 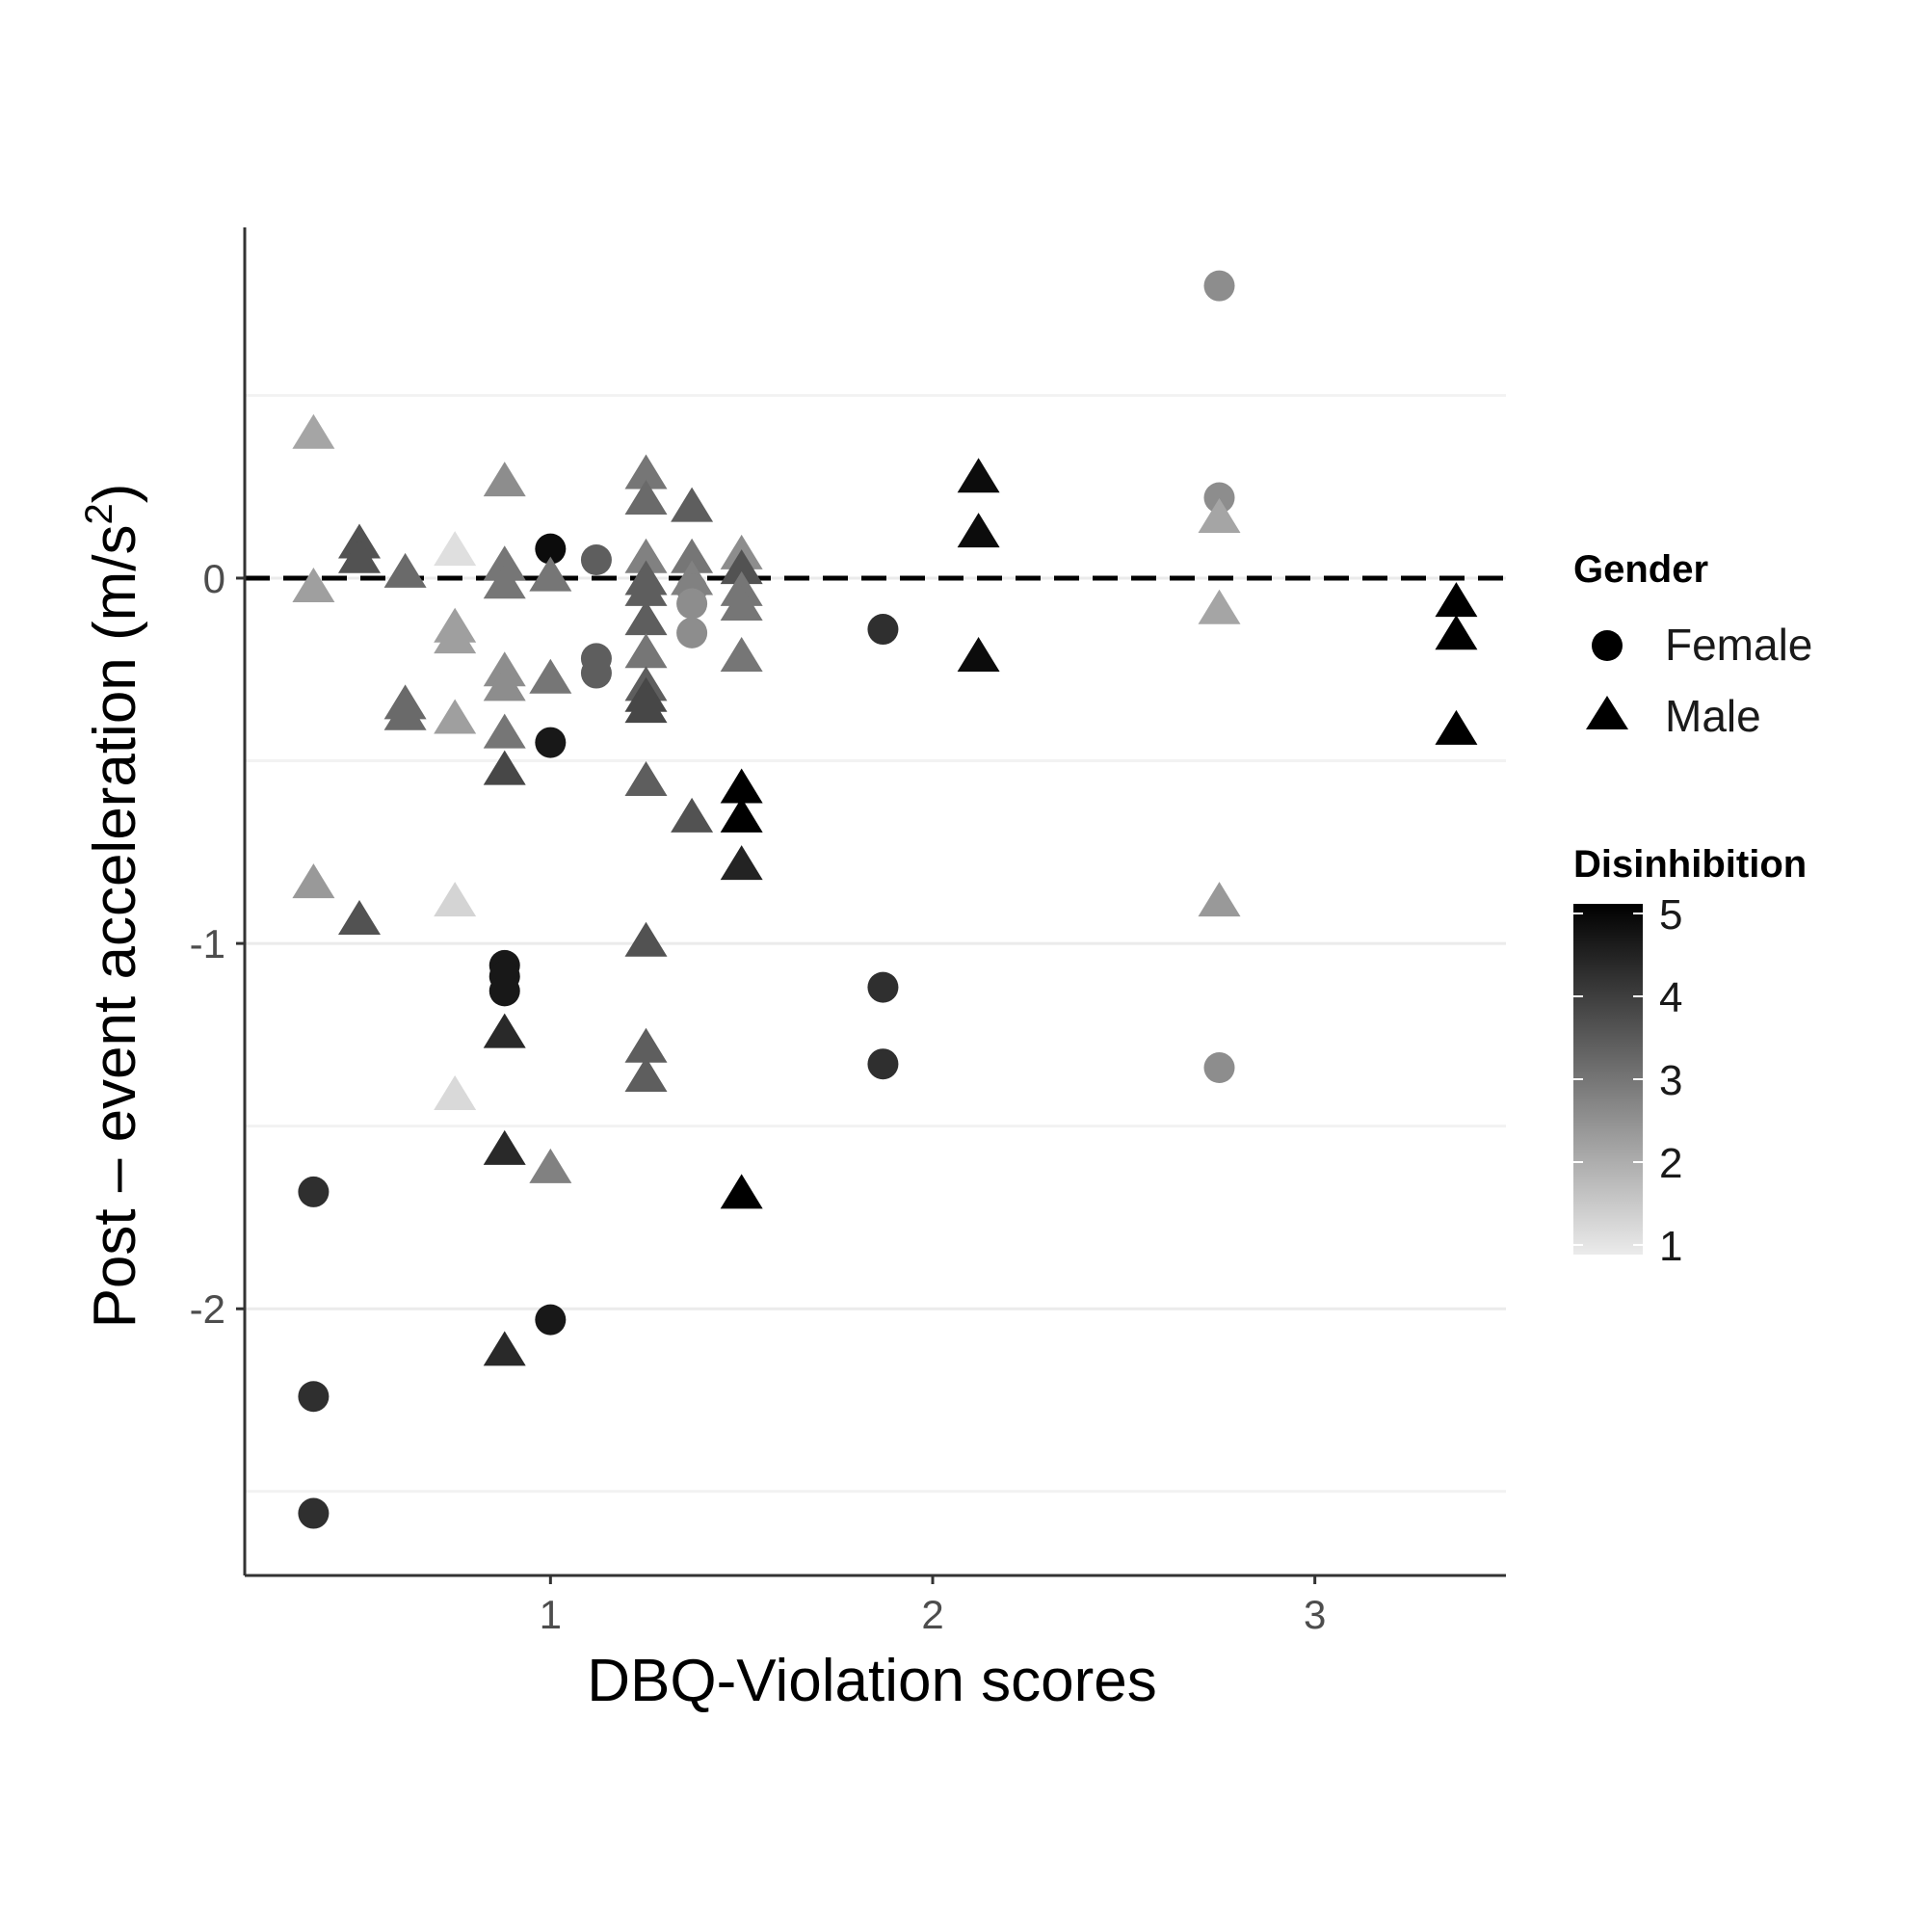 I want to click on legend-male-label: Male, so click(x=1713, y=716).